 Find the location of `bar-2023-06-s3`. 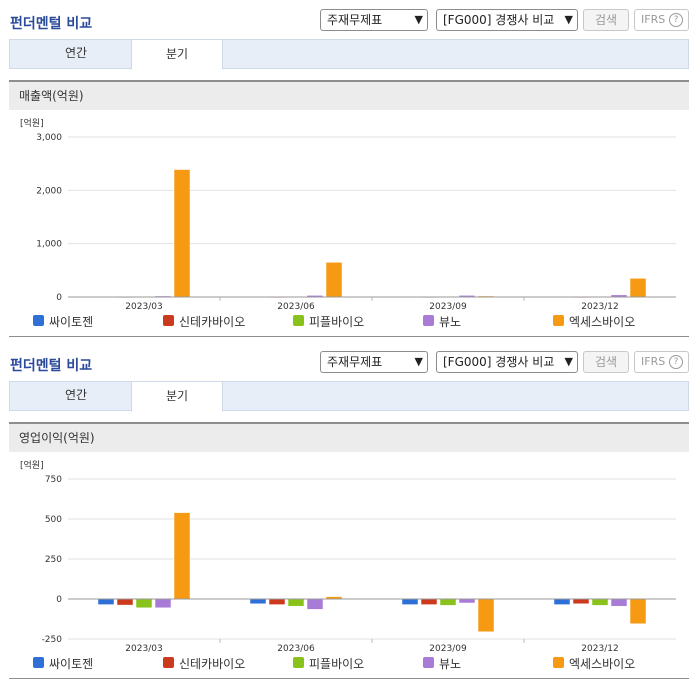

bar-2023-06-s3 is located at coordinates (315, 604).